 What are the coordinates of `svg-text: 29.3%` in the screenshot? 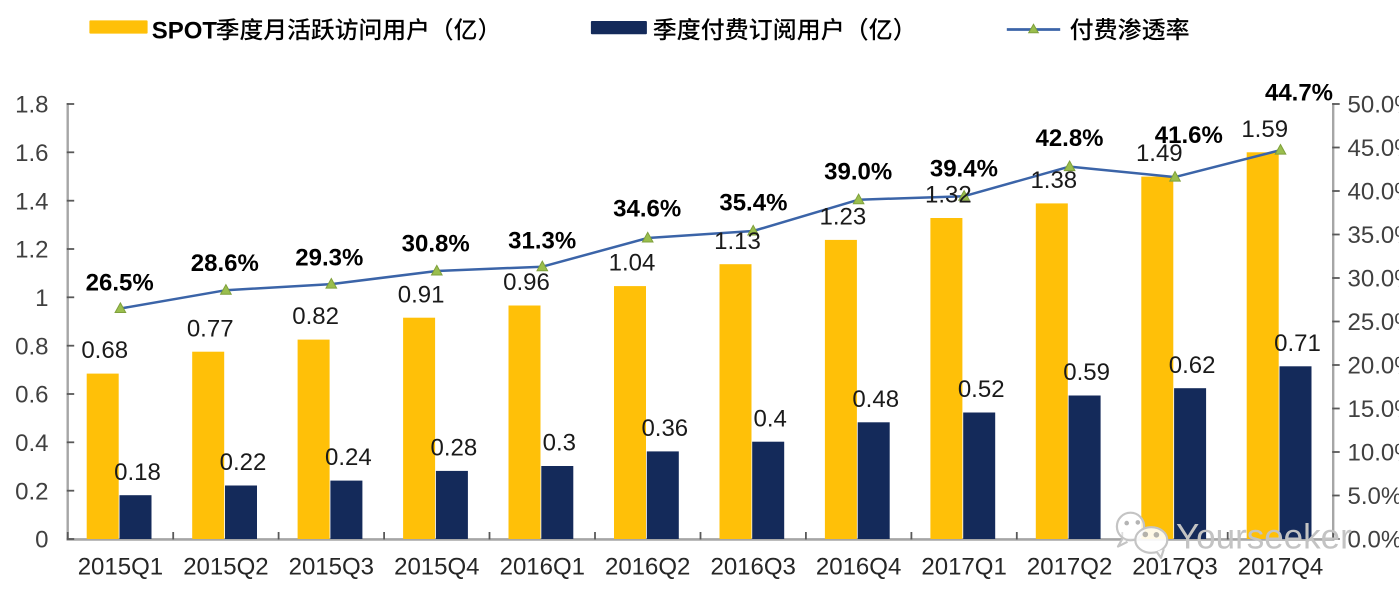 It's located at (329, 257).